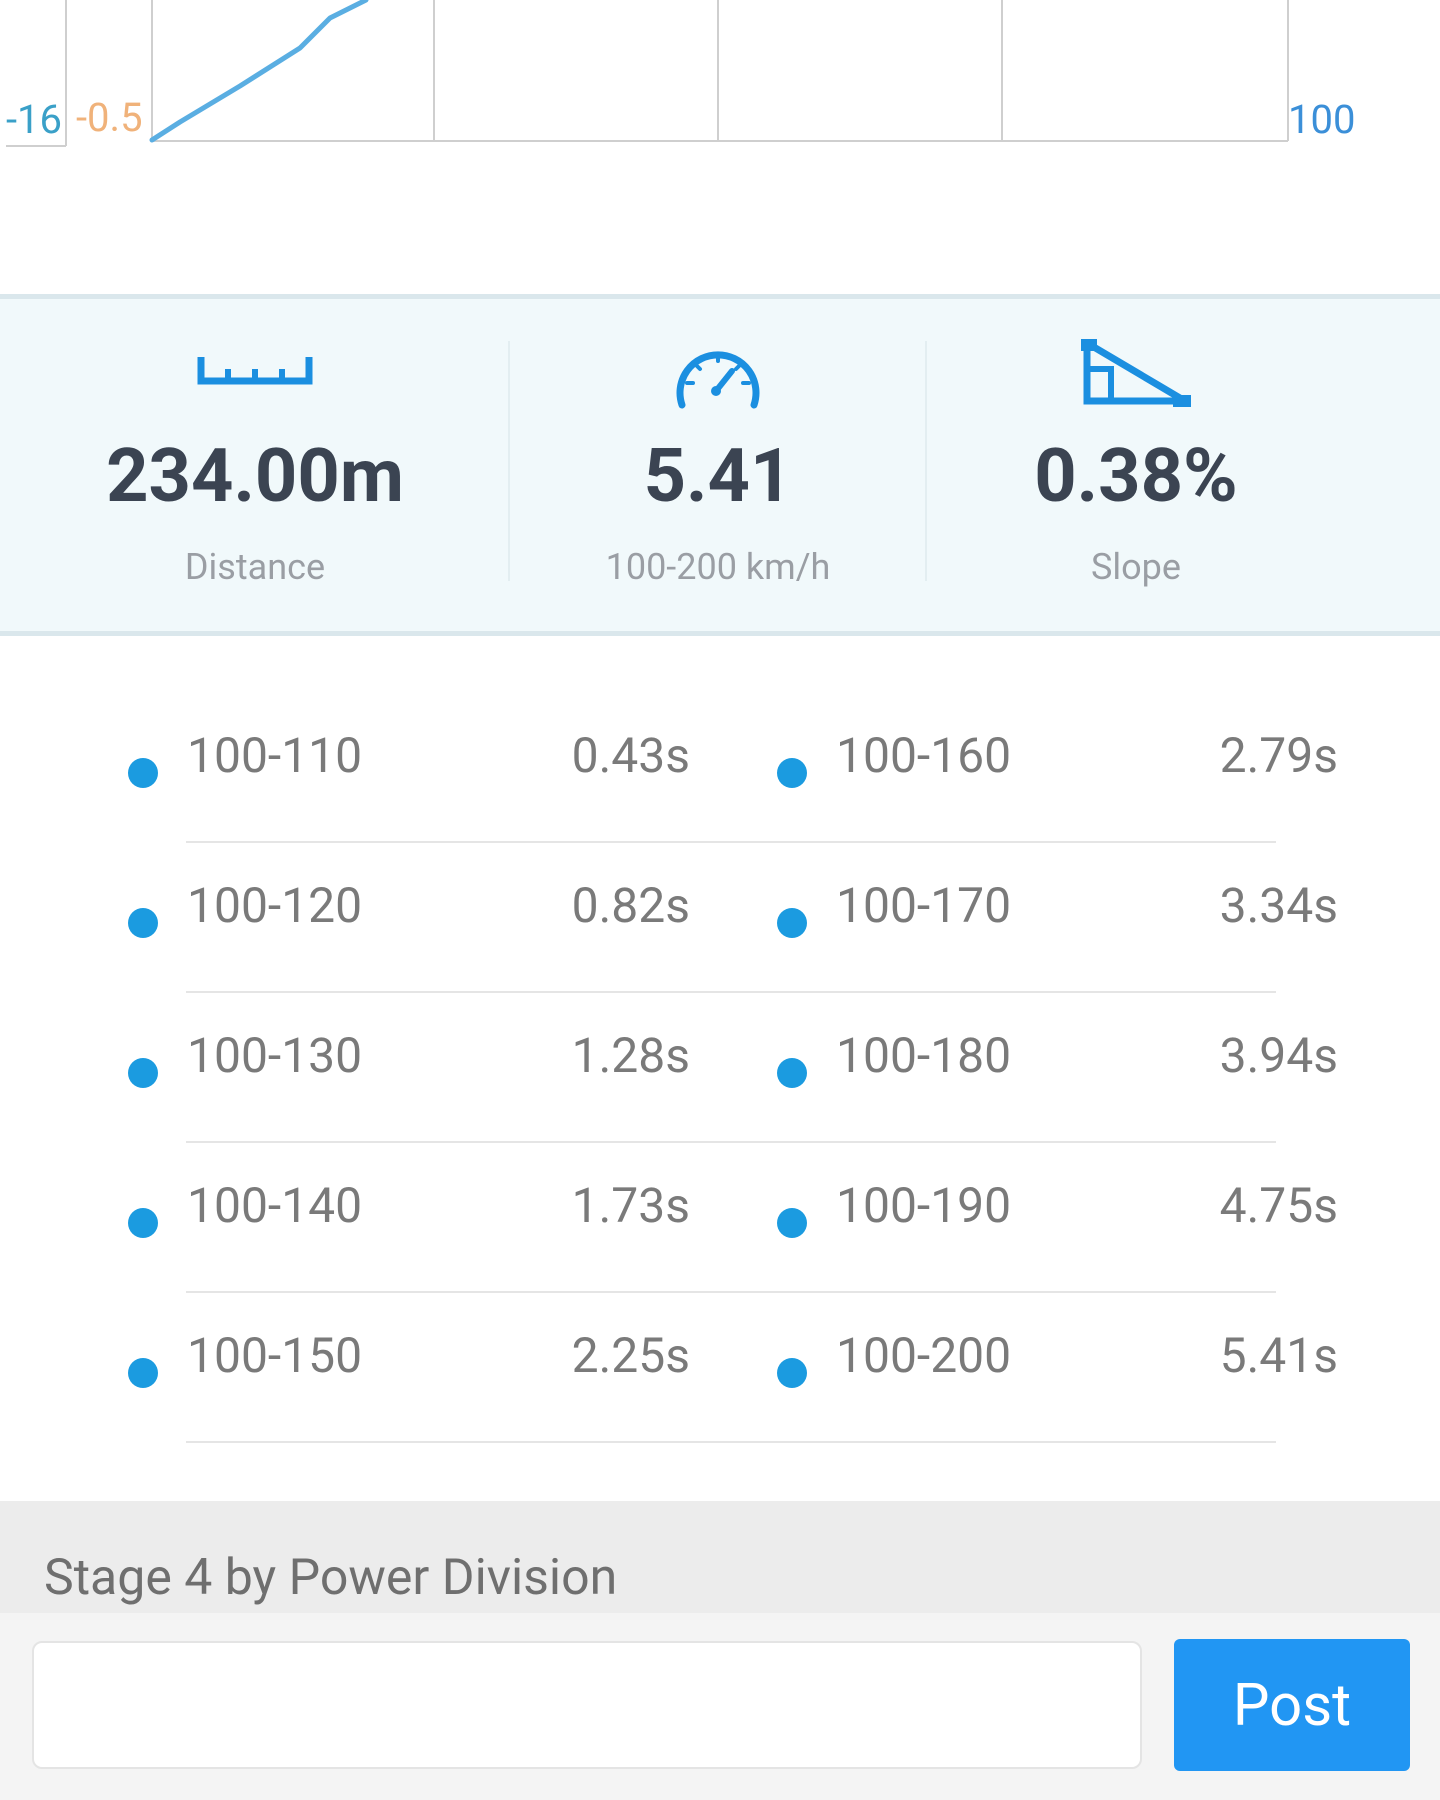 The width and height of the screenshot is (1440, 1800). I want to click on speedometer-icon, so click(718, 380).